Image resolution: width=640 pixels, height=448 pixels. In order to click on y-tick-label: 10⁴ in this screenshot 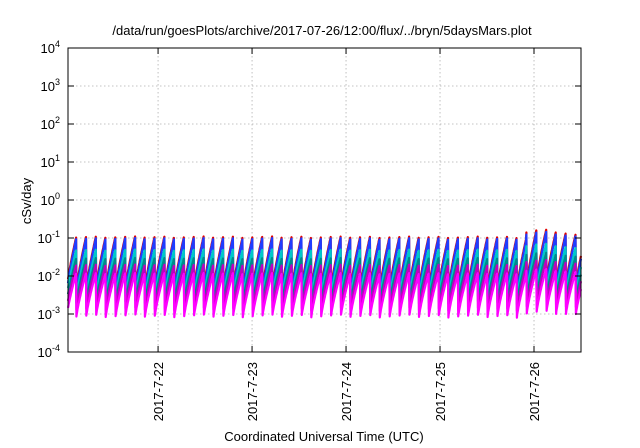, I will do `click(50, 47)`.